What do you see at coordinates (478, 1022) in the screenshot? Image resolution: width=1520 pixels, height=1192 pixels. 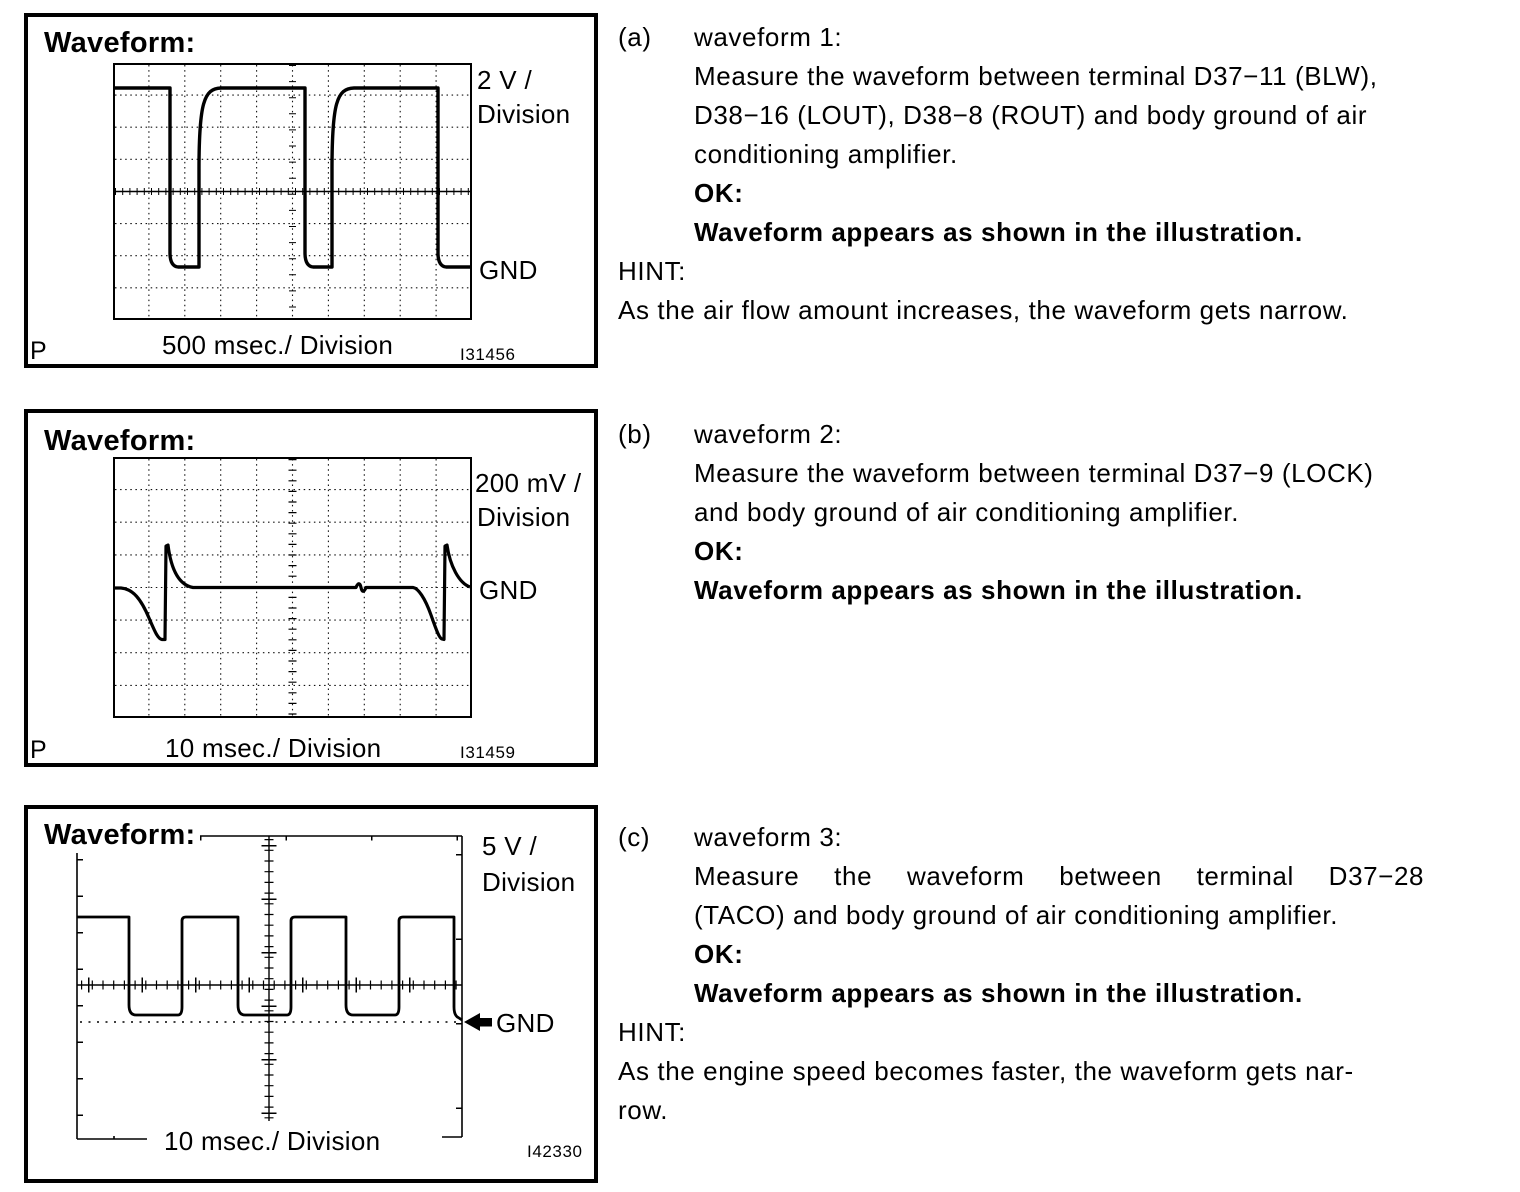 I see `gnd-arrow-icon` at bounding box center [478, 1022].